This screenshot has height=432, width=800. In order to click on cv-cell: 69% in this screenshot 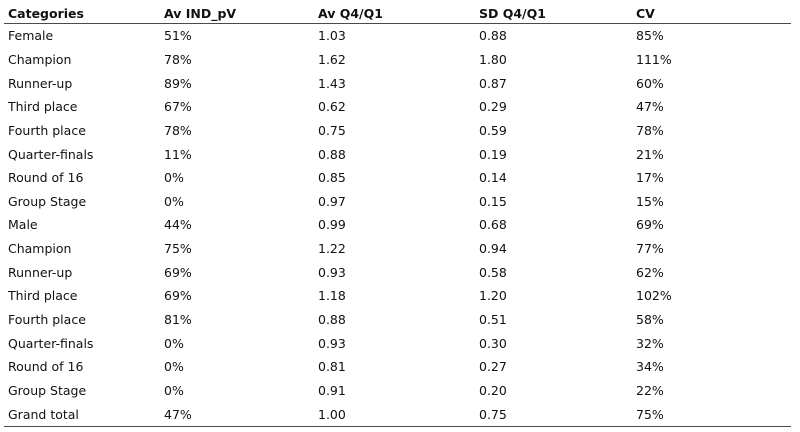, I will do `click(650, 225)`.